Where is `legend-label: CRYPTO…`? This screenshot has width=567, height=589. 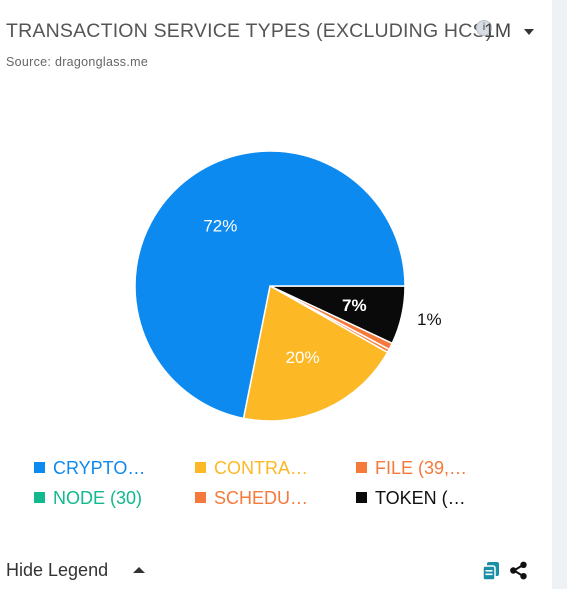 legend-label: CRYPTO… is located at coordinates (99, 468).